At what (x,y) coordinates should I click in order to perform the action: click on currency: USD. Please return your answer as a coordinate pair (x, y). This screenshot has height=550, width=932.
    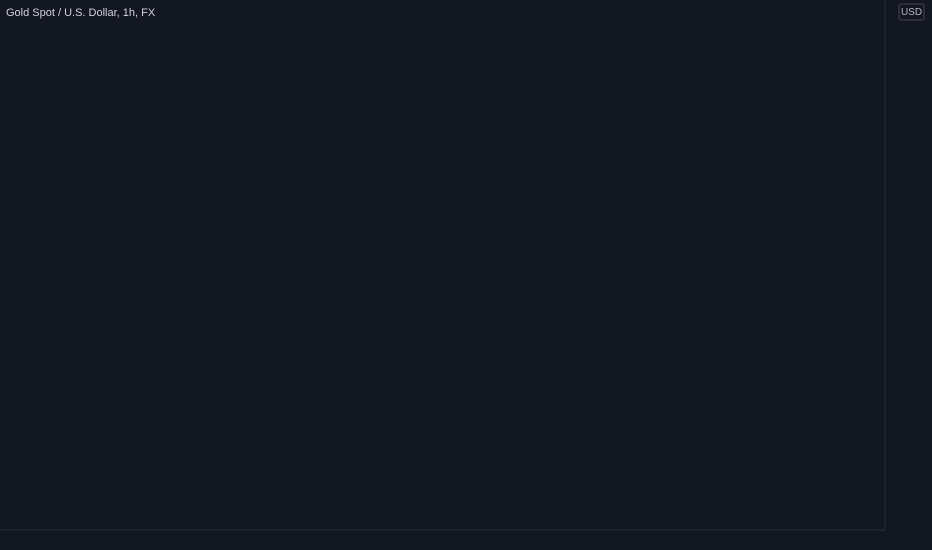
    Looking at the image, I should click on (911, 12).